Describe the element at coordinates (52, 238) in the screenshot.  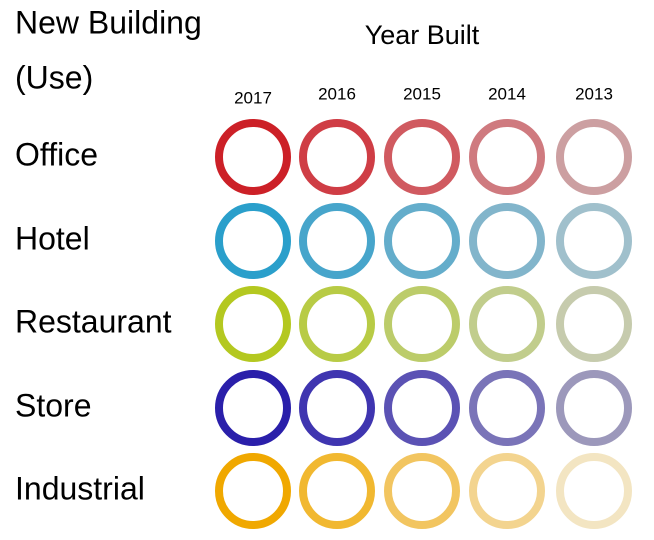
I see `row-label: Hotel` at that location.